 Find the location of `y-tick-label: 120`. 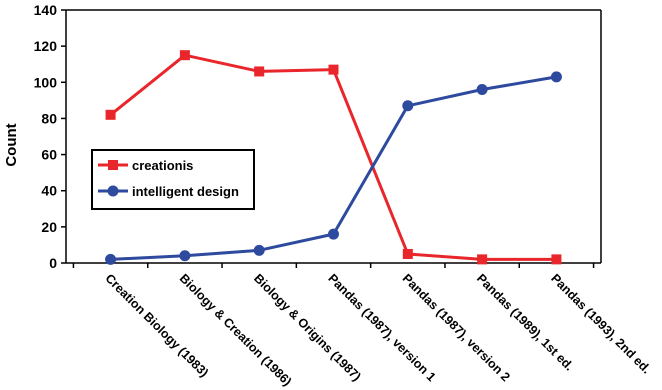

y-tick-label: 120 is located at coordinates (46, 46).